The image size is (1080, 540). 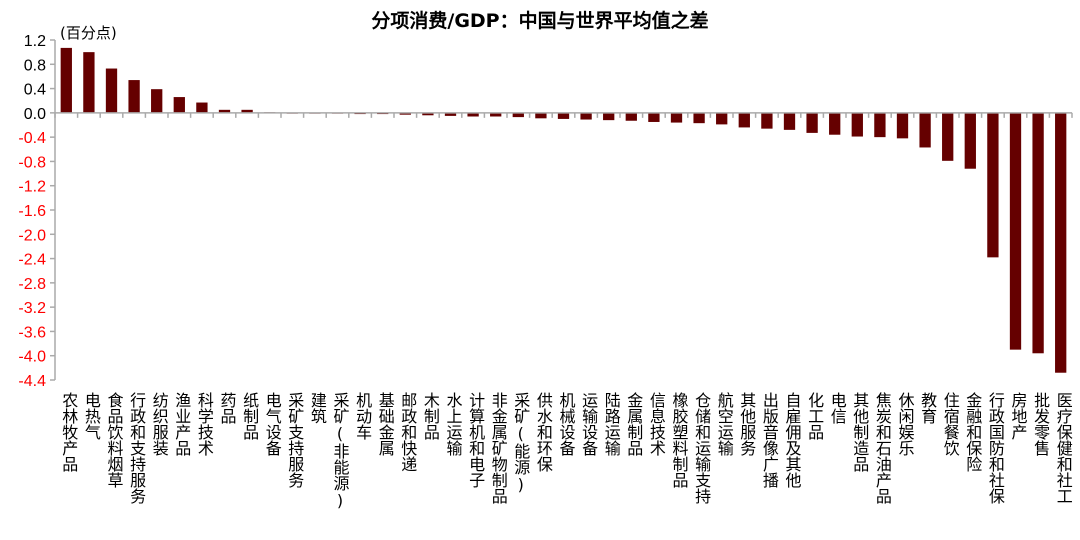 I want to click on x-category-label: 机动车, so click(x=363, y=416).